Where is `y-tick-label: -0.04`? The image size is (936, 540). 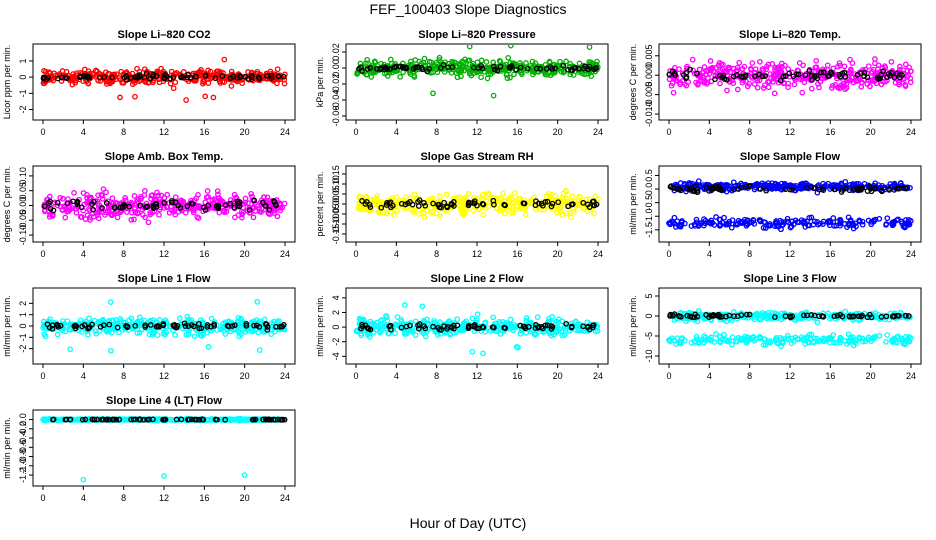 y-tick-label: -0.04 is located at coordinates (336, 100).